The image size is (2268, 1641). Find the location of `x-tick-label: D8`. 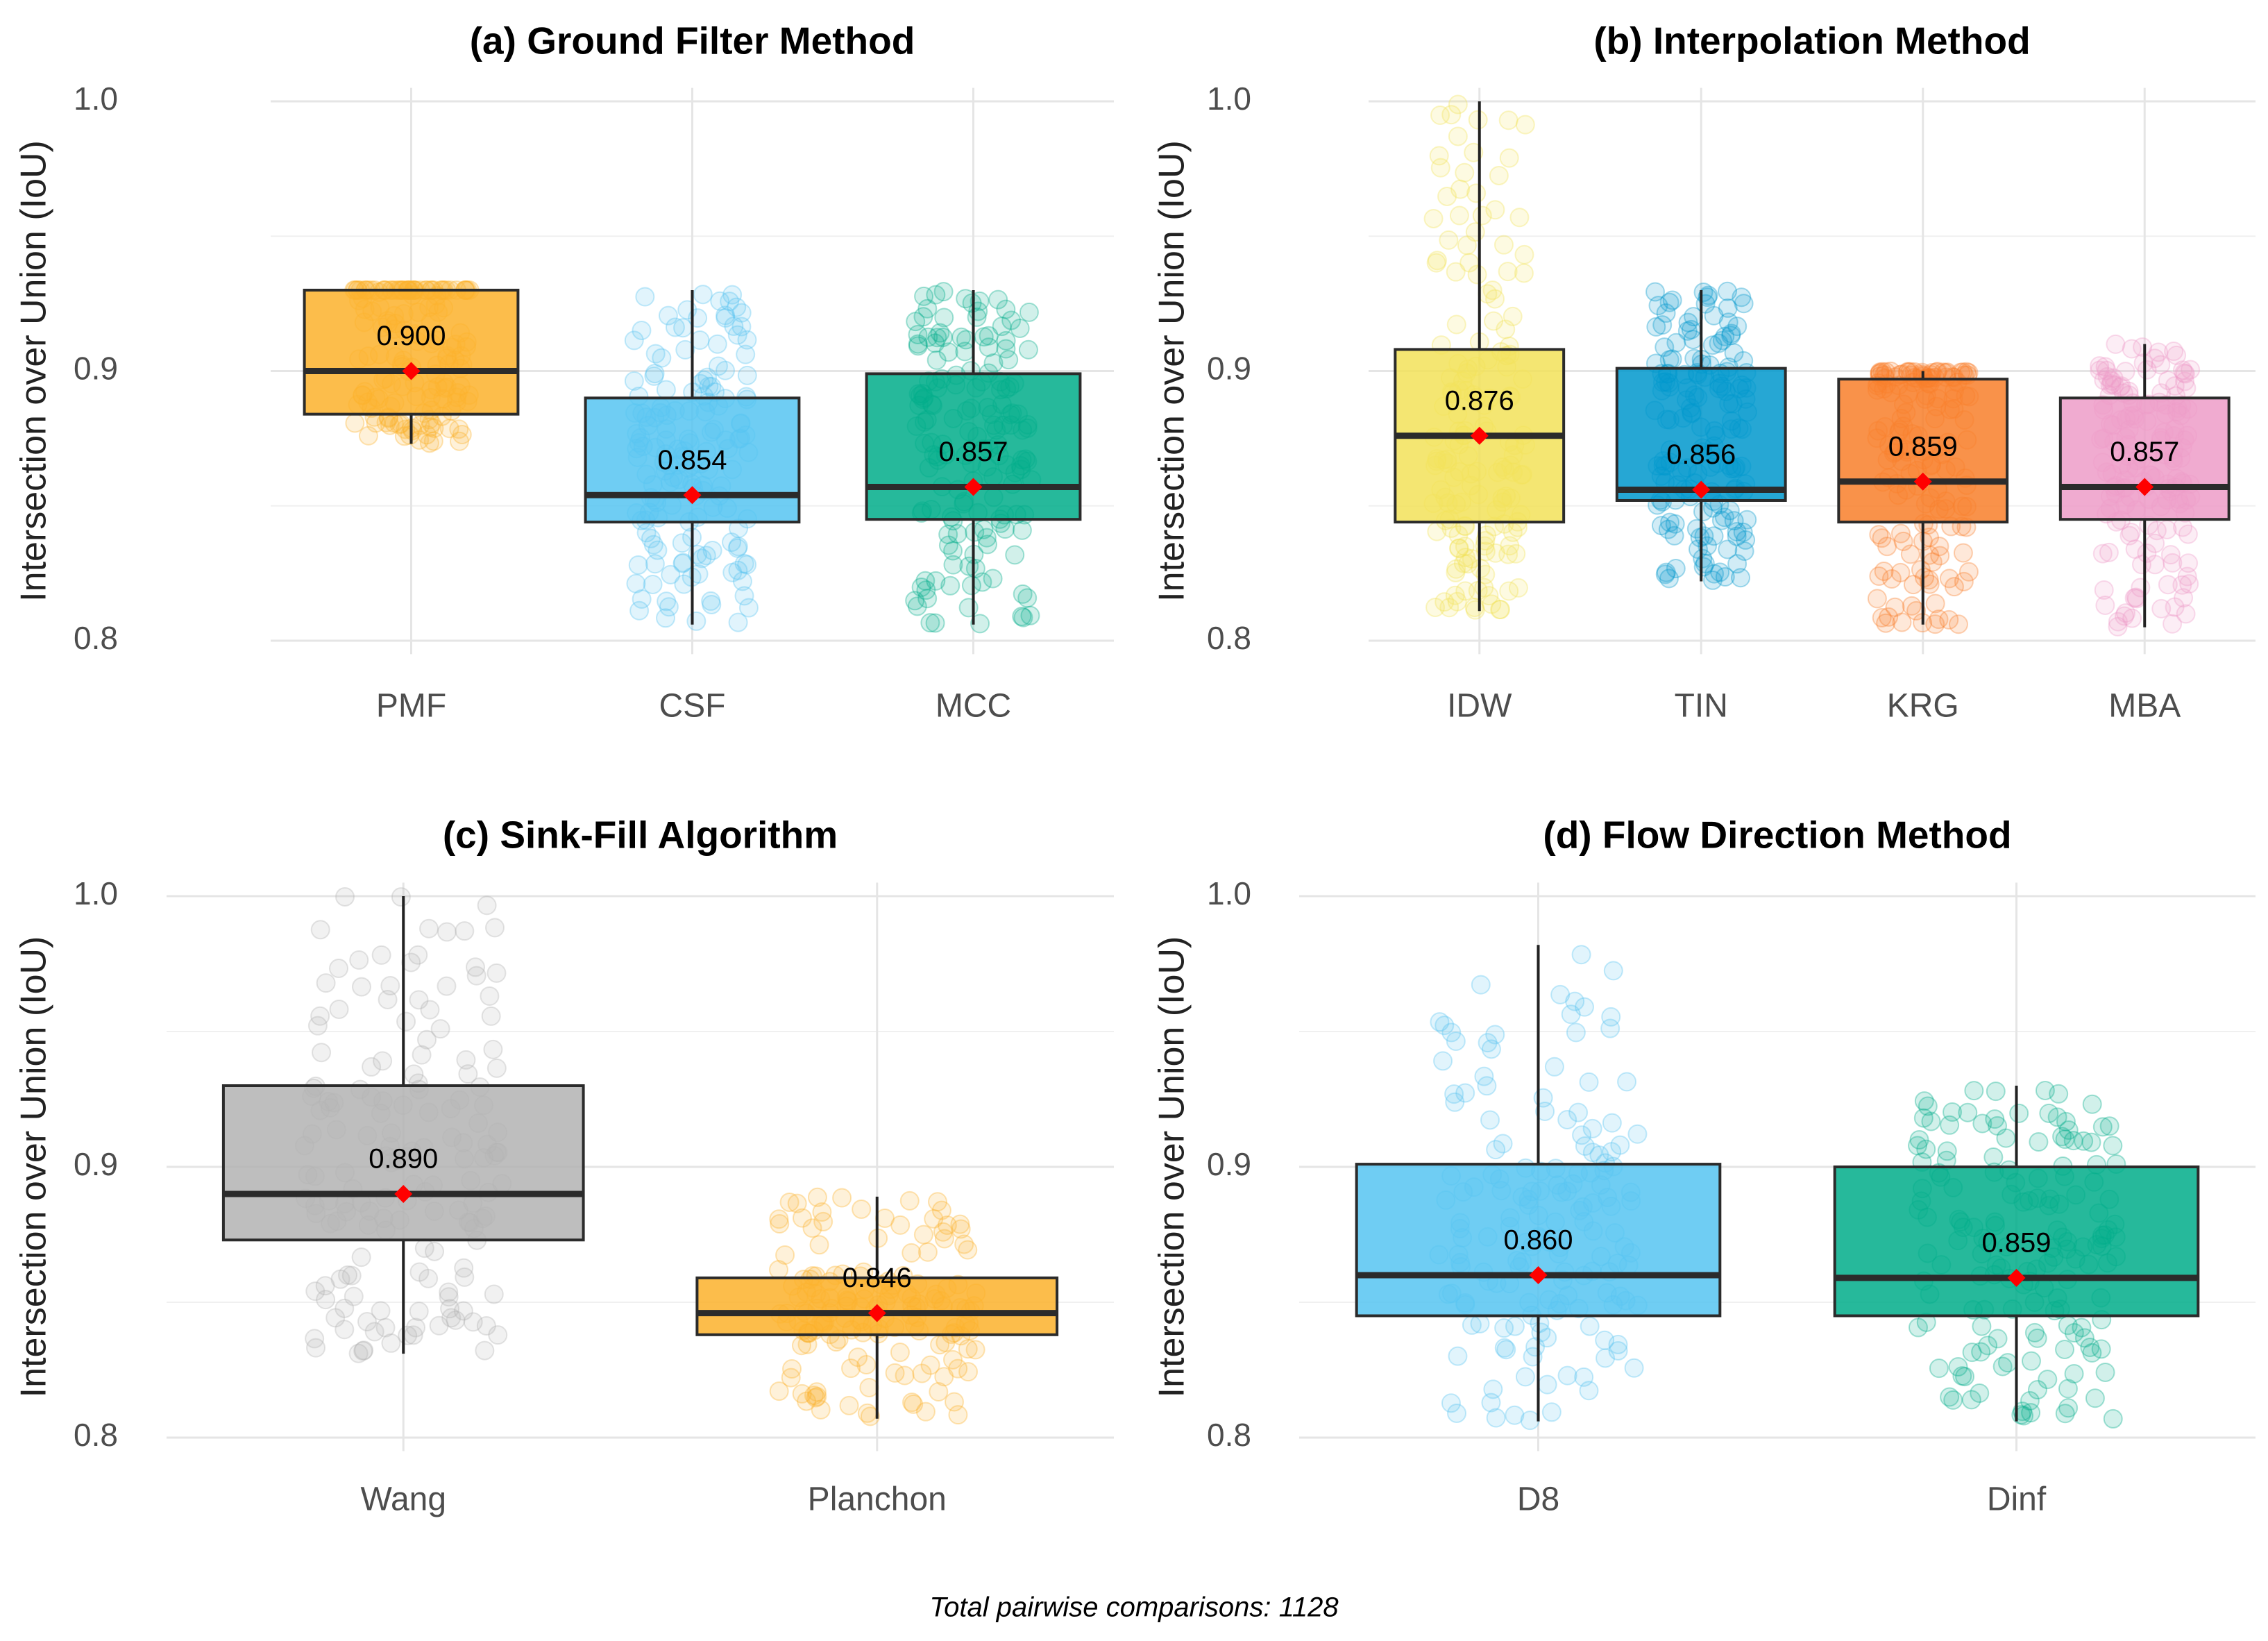

x-tick-label: D8 is located at coordinates (1538, 1500).